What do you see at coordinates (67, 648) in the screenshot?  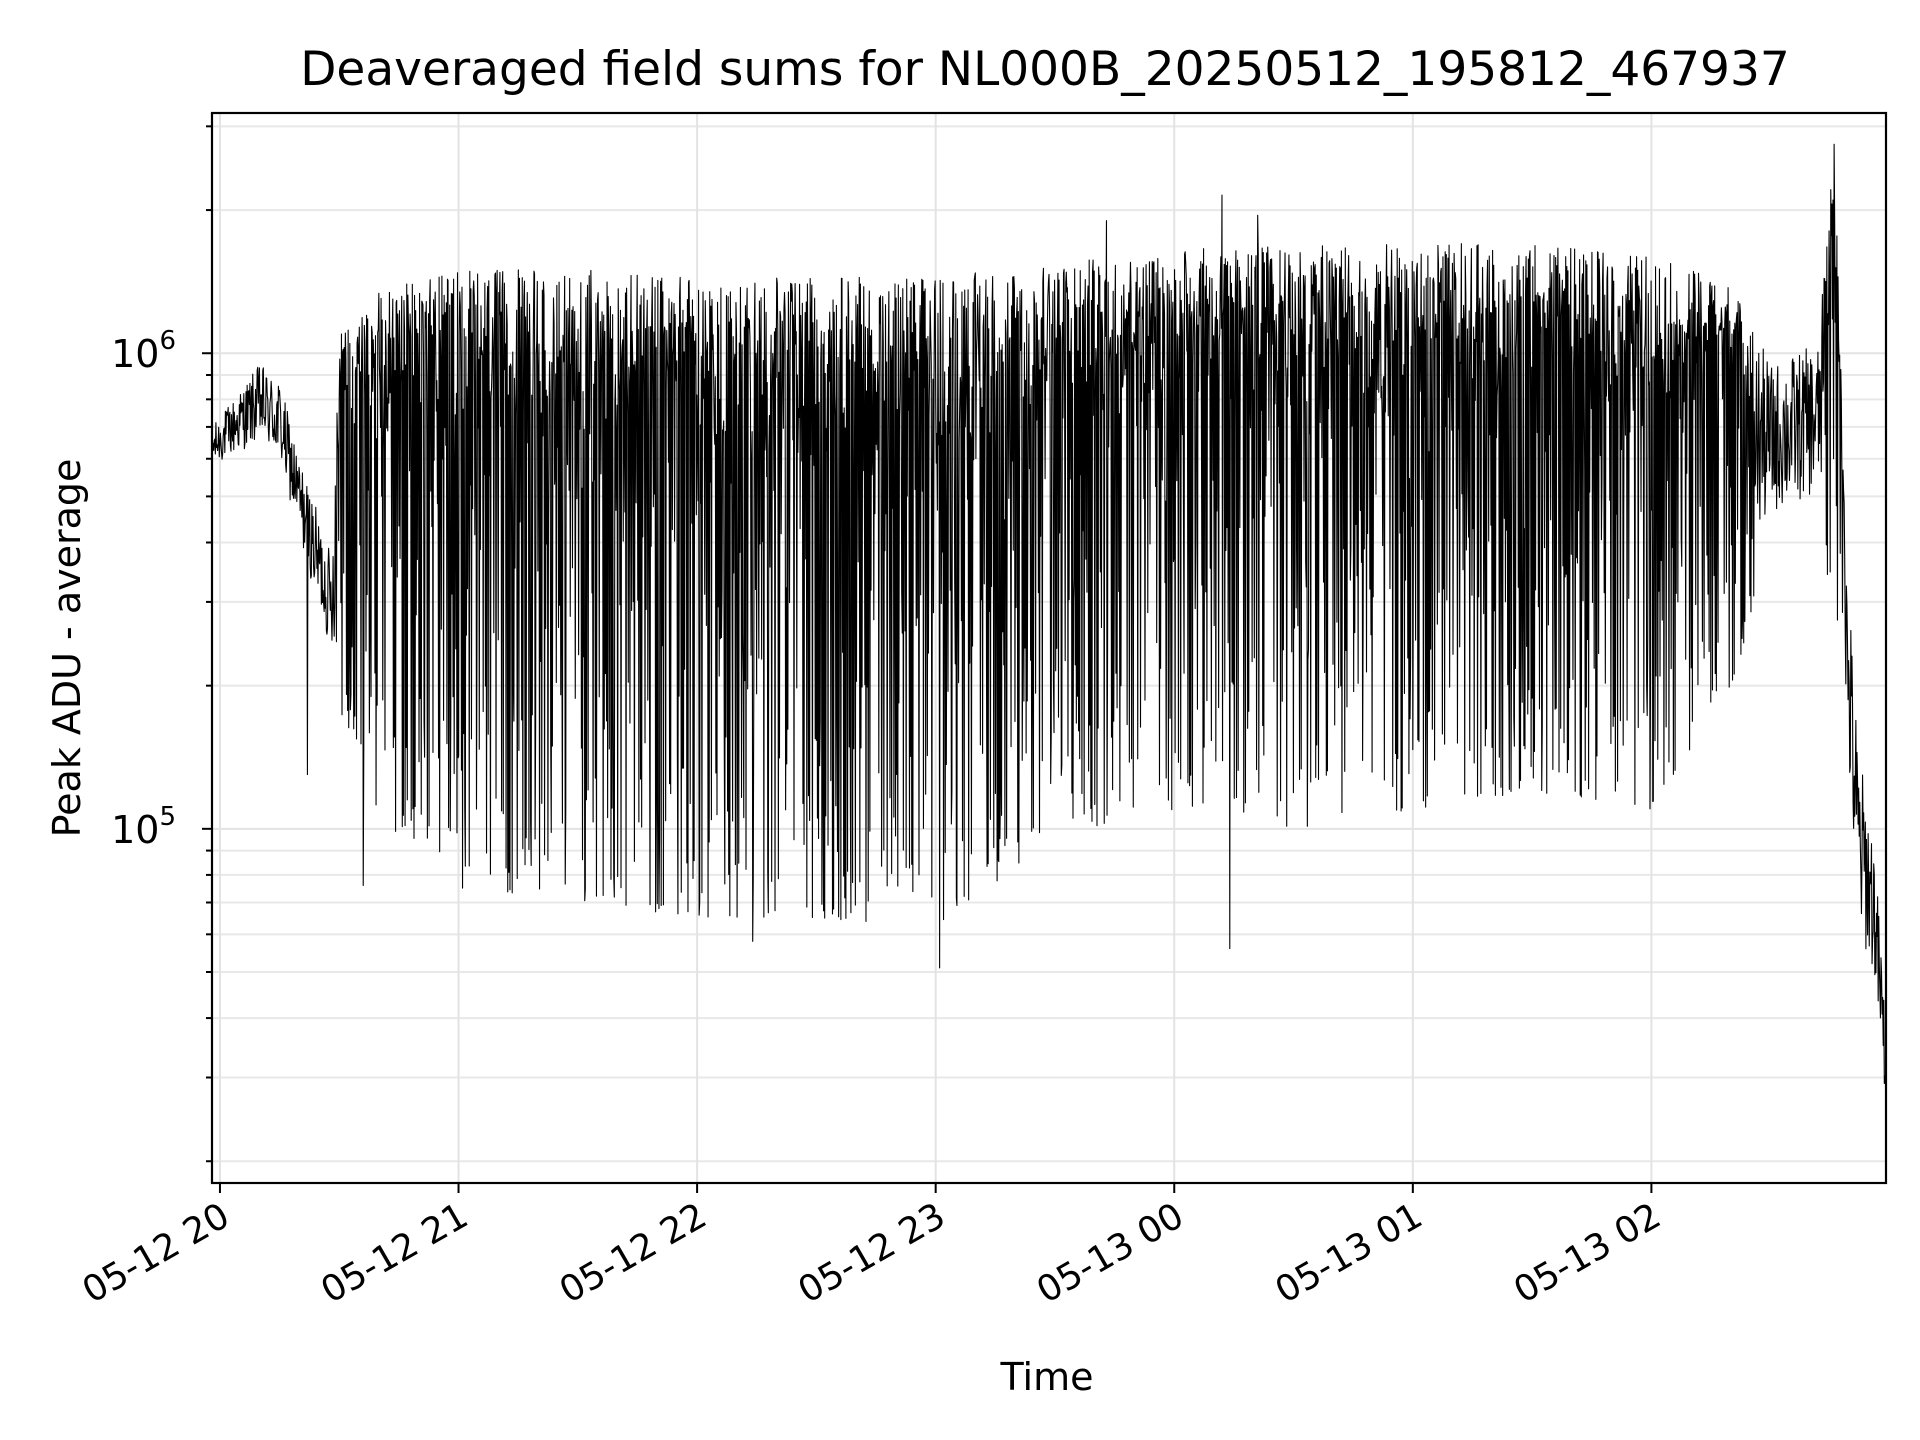 I see `y-axis-label: Peak ADU - average` at bounding box center [67, 648].